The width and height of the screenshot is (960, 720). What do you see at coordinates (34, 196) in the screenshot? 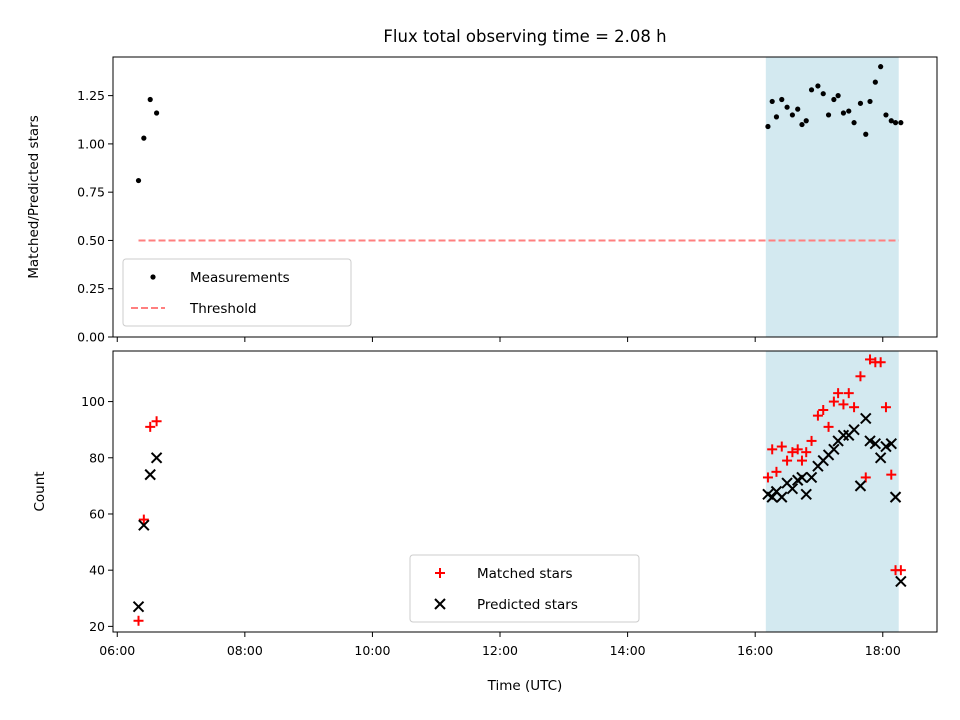
I see `y-axis-label: Matched/Predicted stars` at bounding box center [34, 196].